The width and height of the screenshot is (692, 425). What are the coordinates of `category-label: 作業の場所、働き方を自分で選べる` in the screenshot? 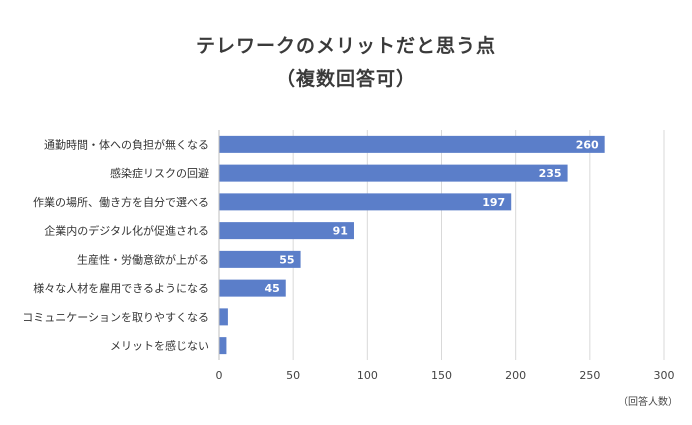 It's located at (121, 202).